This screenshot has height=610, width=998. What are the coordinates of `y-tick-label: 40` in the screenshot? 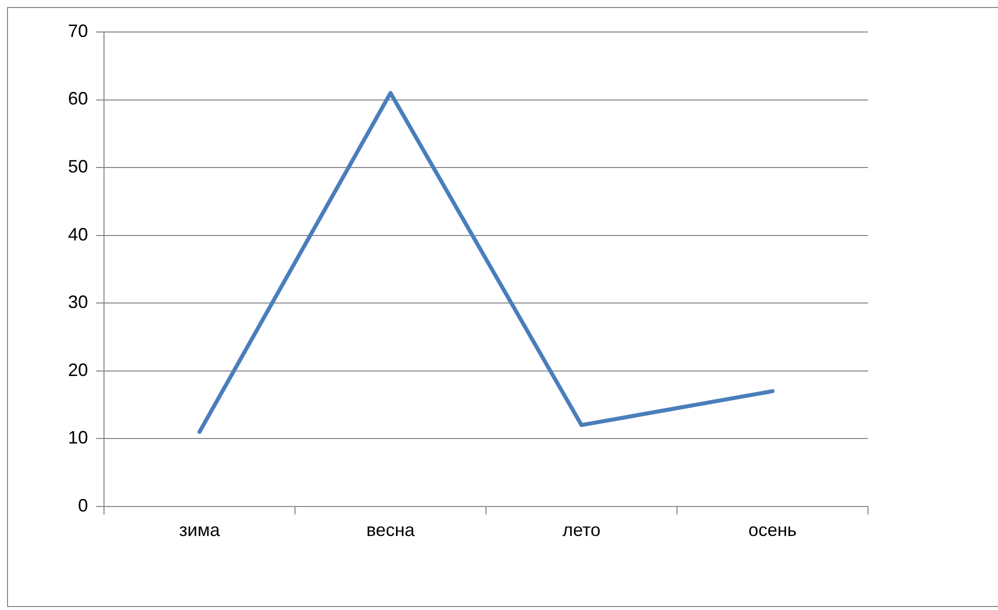 It's located at (78, 234).